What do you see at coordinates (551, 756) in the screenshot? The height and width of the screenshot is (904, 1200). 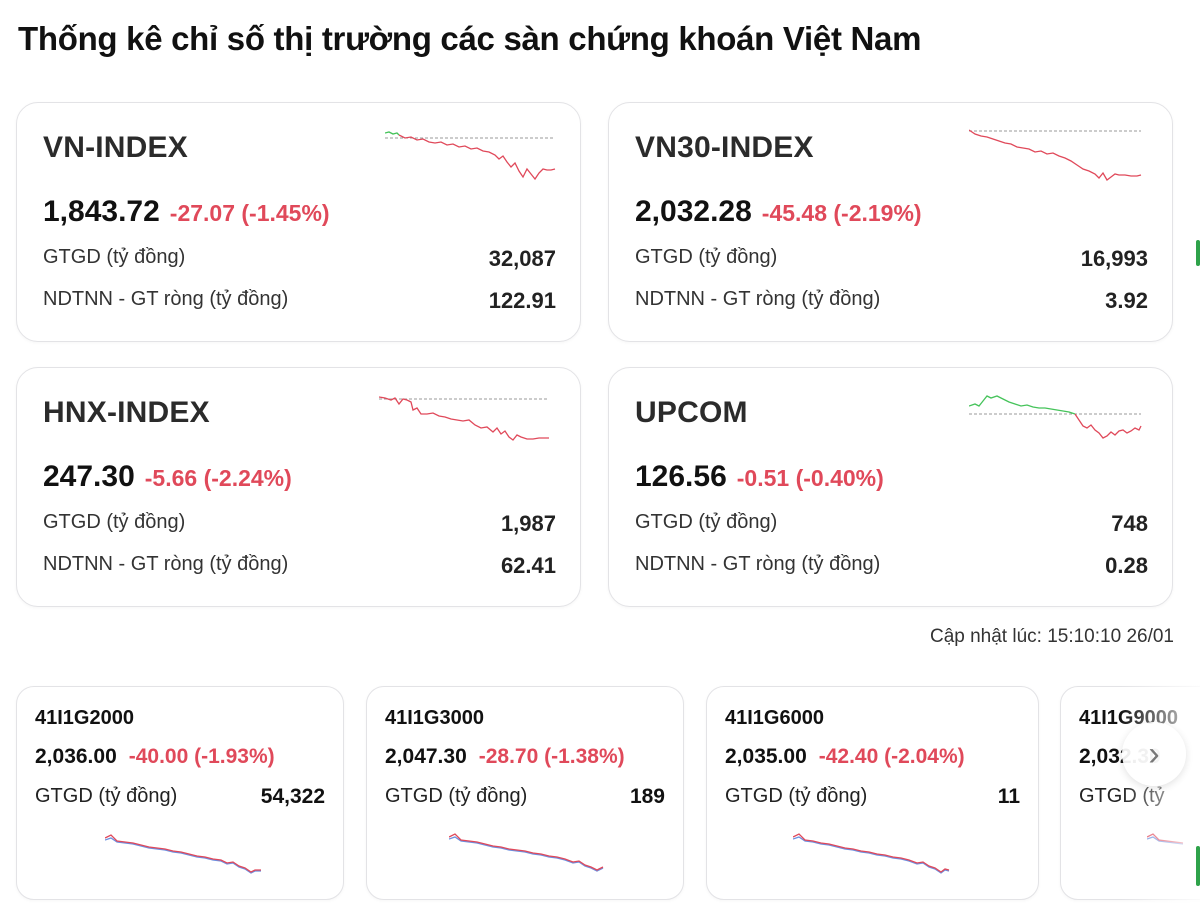 I see `futures-change: -28.70 (-1.38%)` at bounding box center [551, 756].